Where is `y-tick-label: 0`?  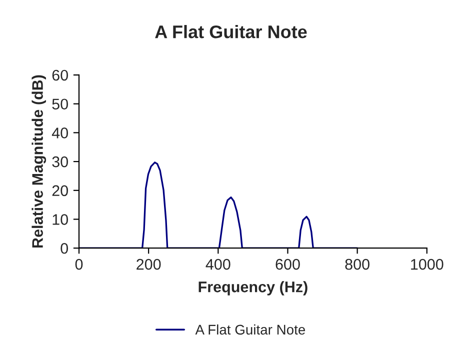 y-tick-label: 0 is located at coordinates (64, 248).